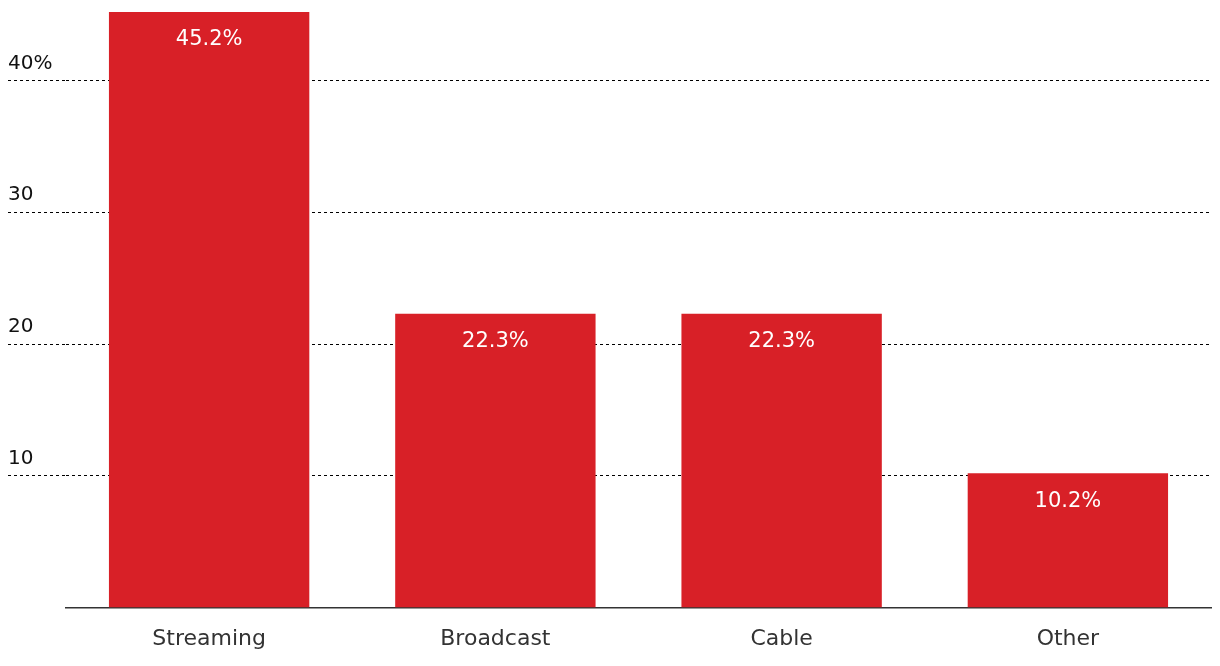  What do you see at coordinates (21, 325) in the screenshot?
I see `y-tick-label: 20` at bounding box center [21, 325].